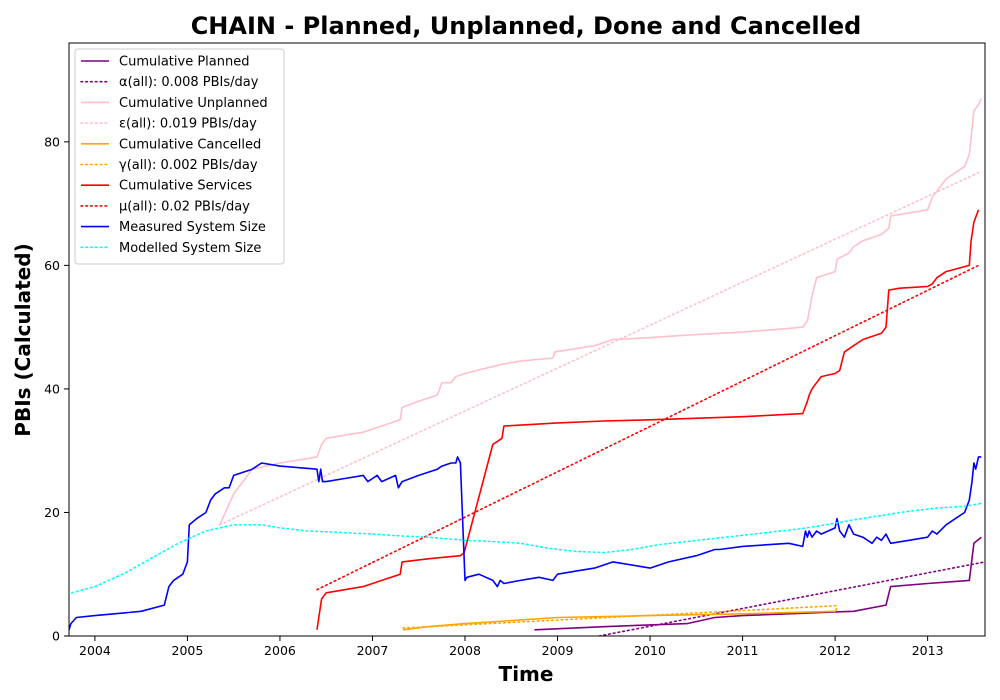  I want to click on legend-label-2: Cumulative Unplanned, so click(193, 103).